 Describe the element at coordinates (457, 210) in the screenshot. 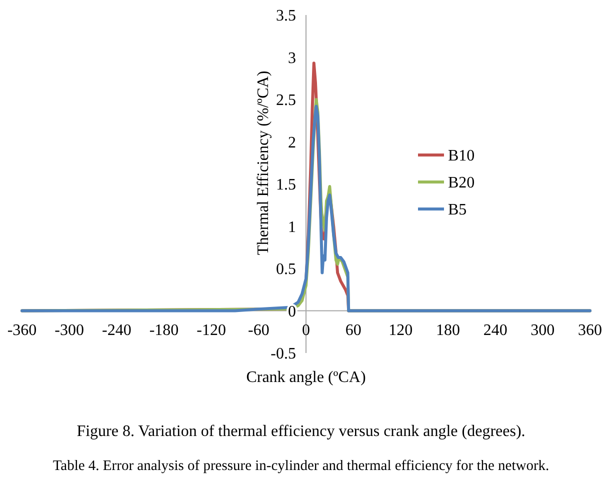

I see `legend-label: B5` at that location.